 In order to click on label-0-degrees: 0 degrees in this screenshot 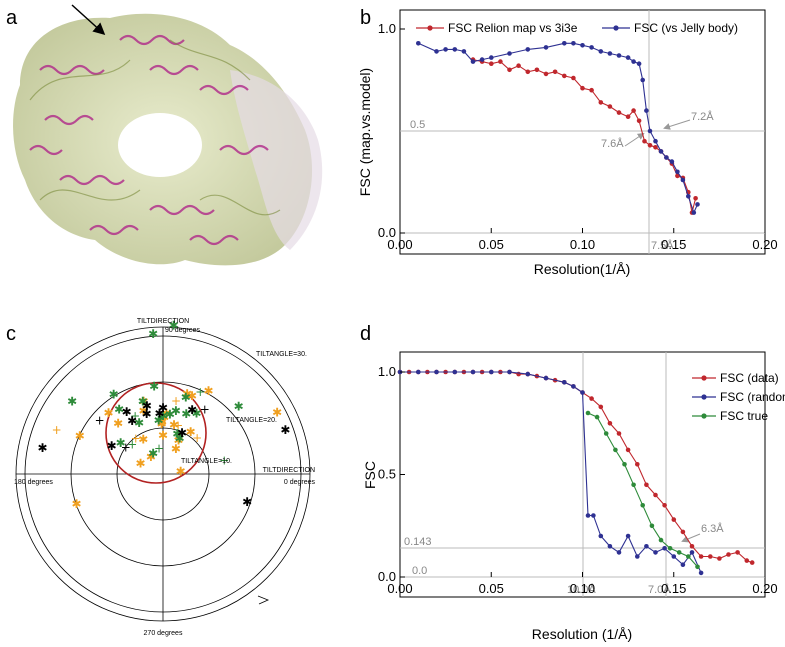, I will do `click(300, 482)`.